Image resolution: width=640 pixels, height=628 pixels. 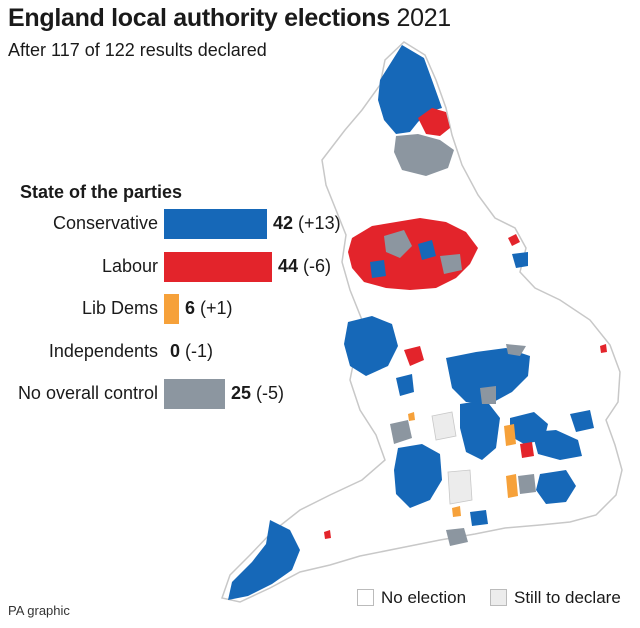 What do you see at coordinates (527, 450) in the screenshot?
I see `region-london` at bounding box center [527, 450].